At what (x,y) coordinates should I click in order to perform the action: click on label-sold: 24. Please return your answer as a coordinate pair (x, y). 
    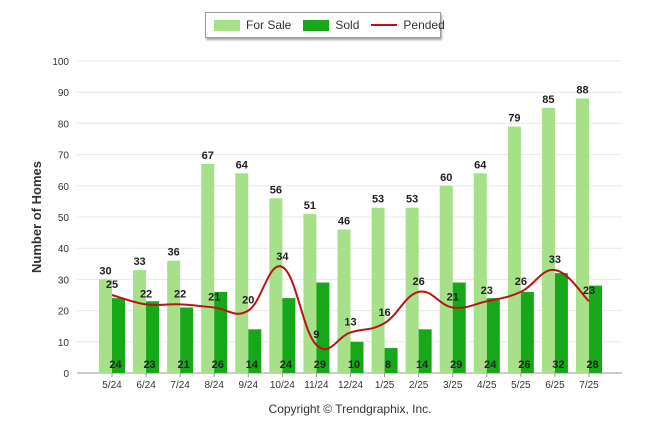
    Looking at the image, I should click on (490, 365).